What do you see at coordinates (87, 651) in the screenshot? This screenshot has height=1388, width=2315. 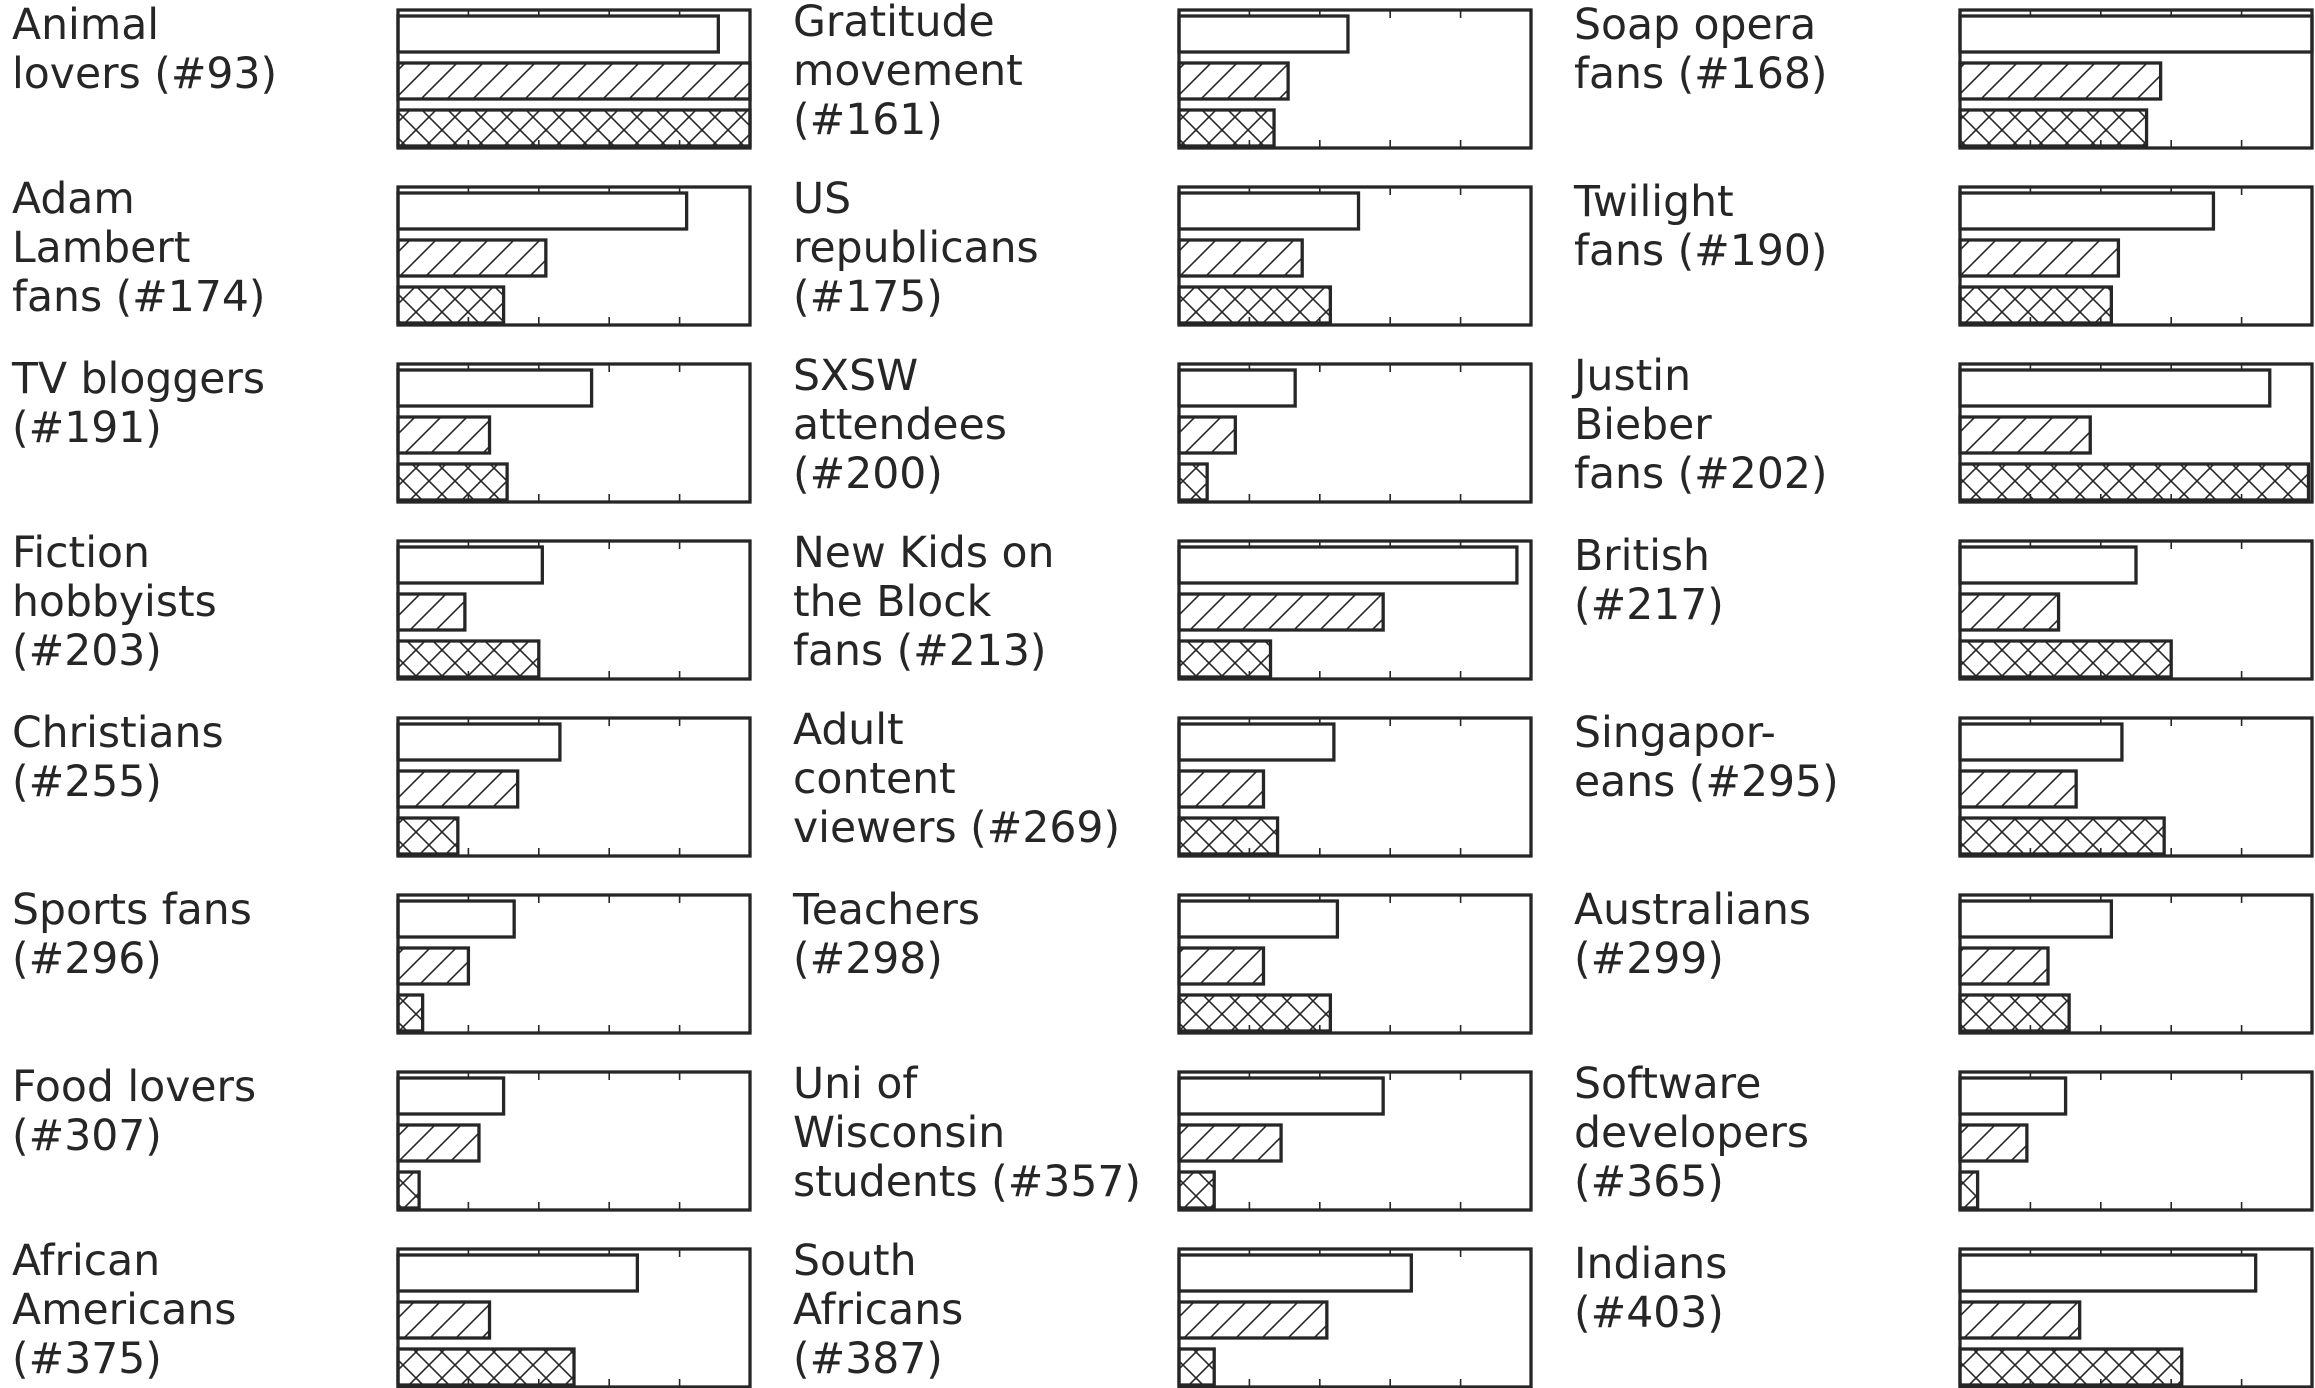 I see `panel-label-line: (#203)` at bounding box center [87, 651].